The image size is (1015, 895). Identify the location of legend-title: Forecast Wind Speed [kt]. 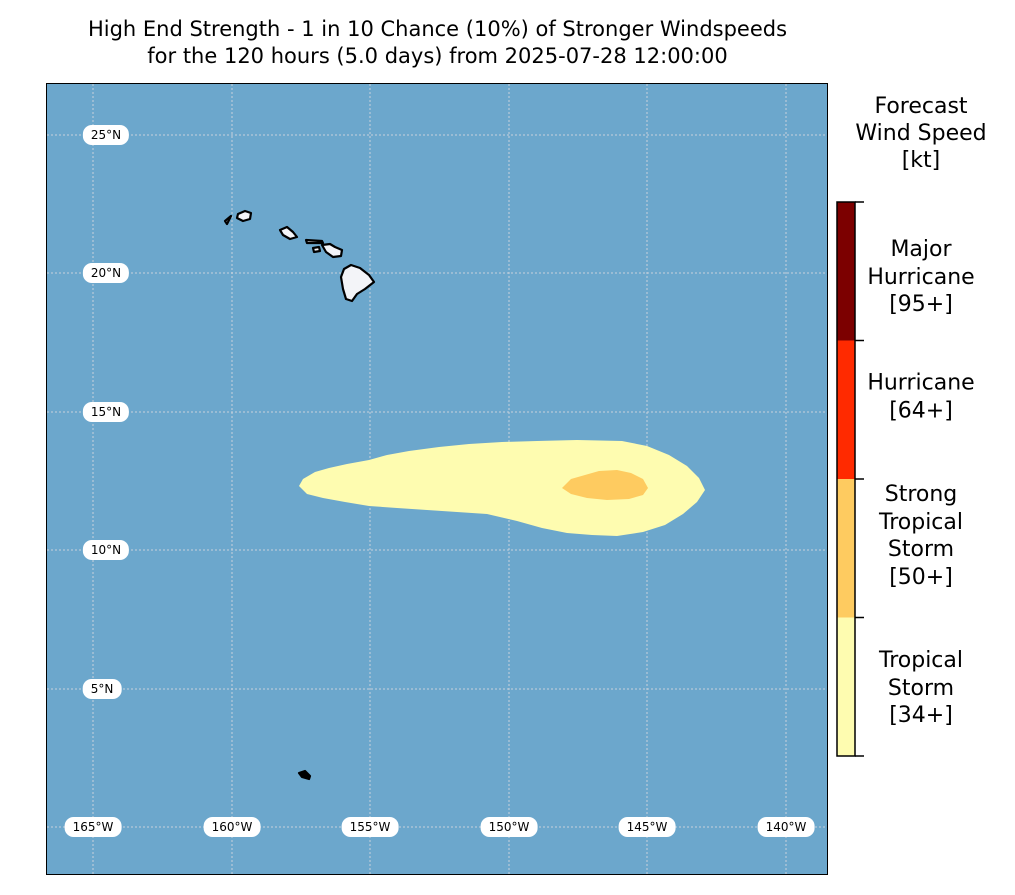
(921, 133).